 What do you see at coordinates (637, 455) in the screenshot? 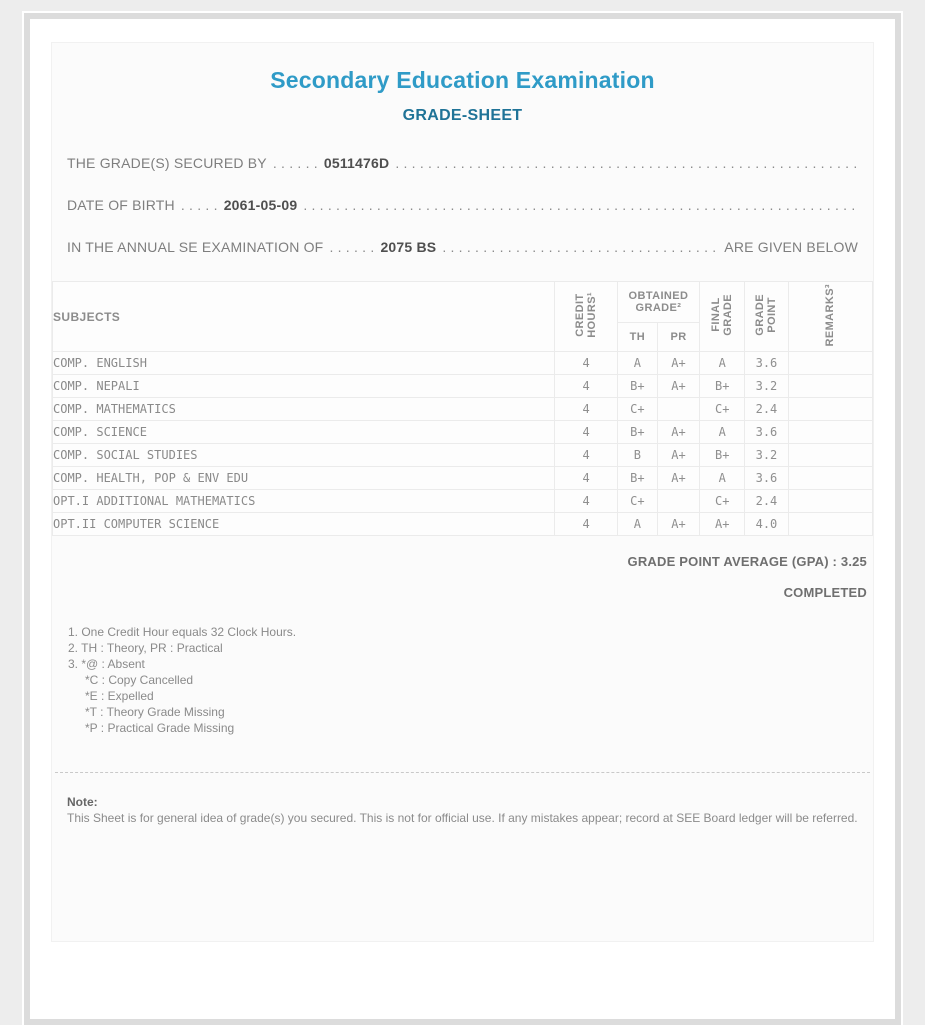
I see `th-grade-cell: B` at bounding box center [637, 455].